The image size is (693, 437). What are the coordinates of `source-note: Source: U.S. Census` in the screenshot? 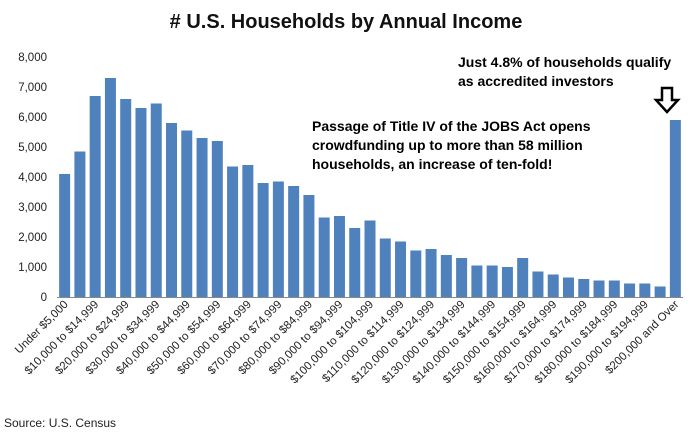 It's located at (60, 423).